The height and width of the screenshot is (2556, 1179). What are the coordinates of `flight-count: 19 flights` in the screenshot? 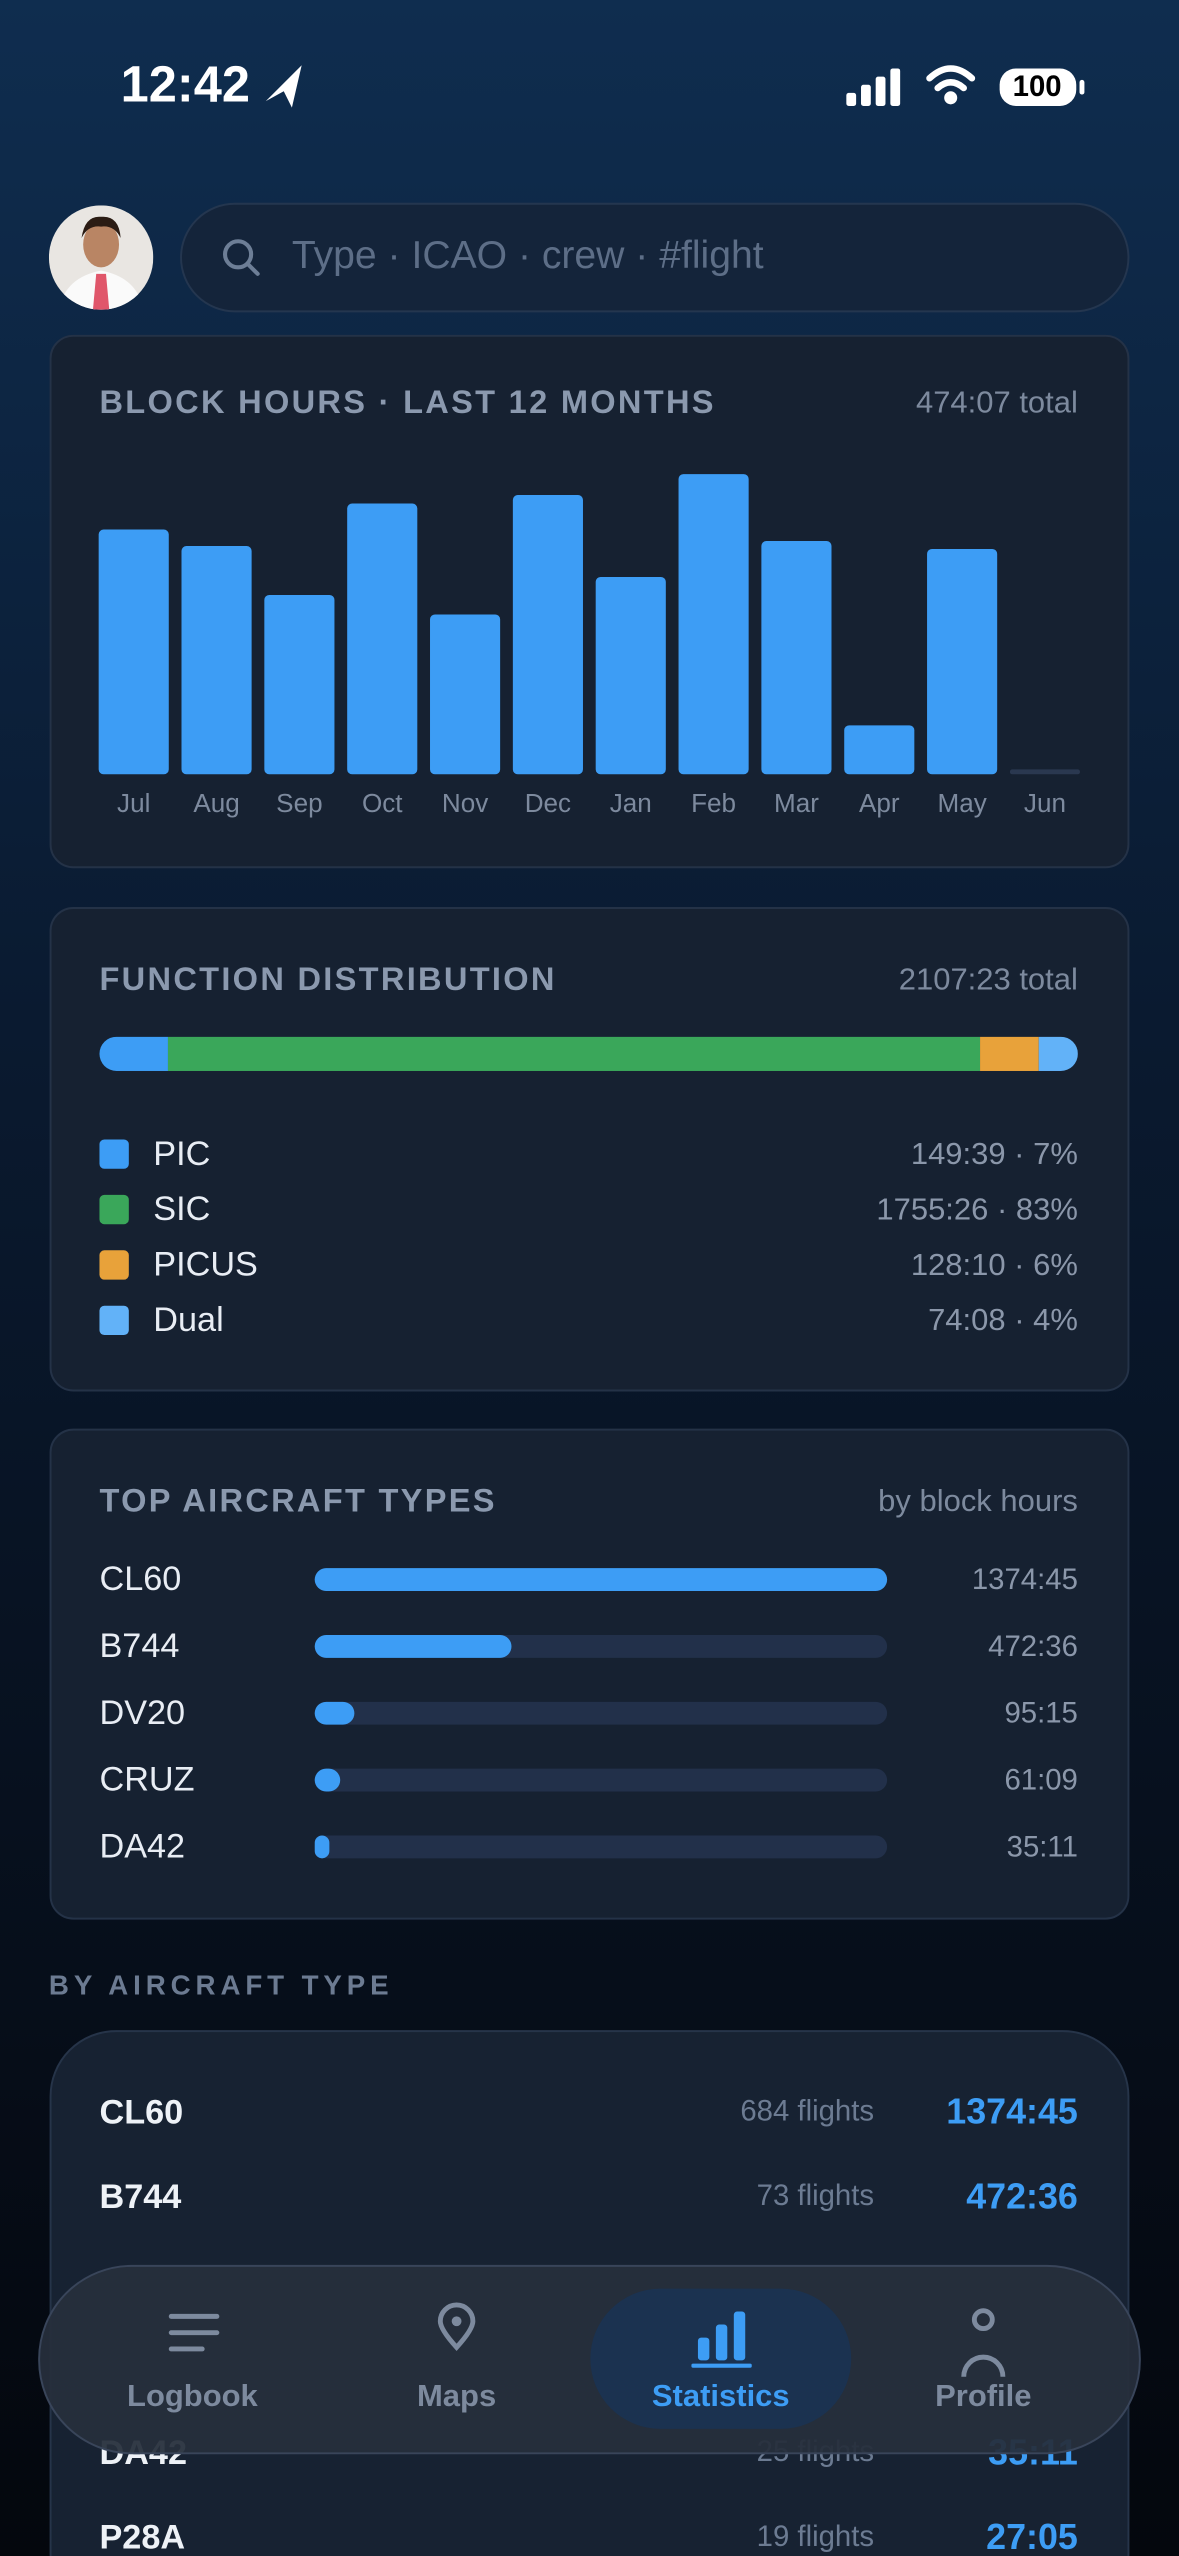 It's located at (815, 2536).